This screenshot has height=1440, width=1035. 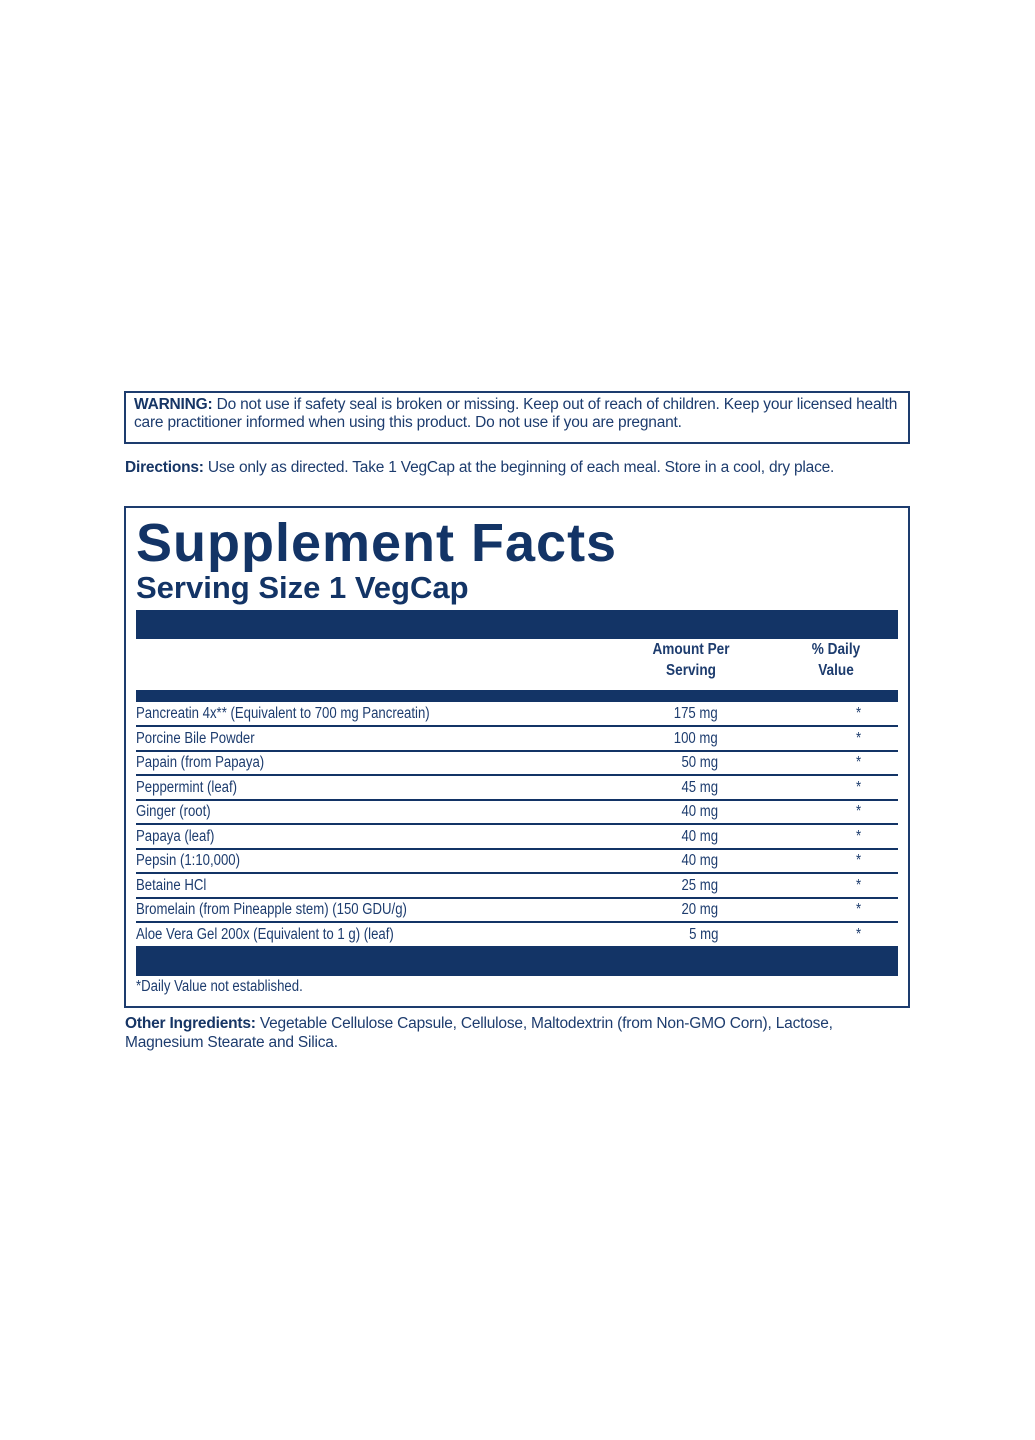 What do you see at coordinates (195, 738) in the screenshot?
I see `ingredient-name: Porcine Bile Powder` at bounding box center [195, 738].